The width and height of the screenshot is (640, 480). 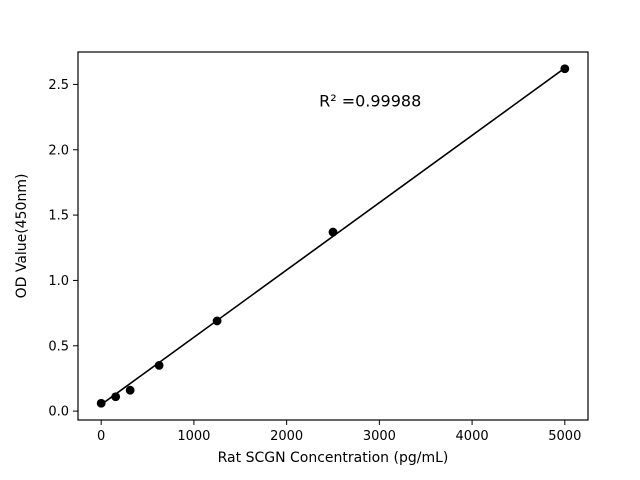 What do you see at coordinates (101, 436) in the screenshot?
I see `x-tick-label: 0` at bounding box center [101, 436].